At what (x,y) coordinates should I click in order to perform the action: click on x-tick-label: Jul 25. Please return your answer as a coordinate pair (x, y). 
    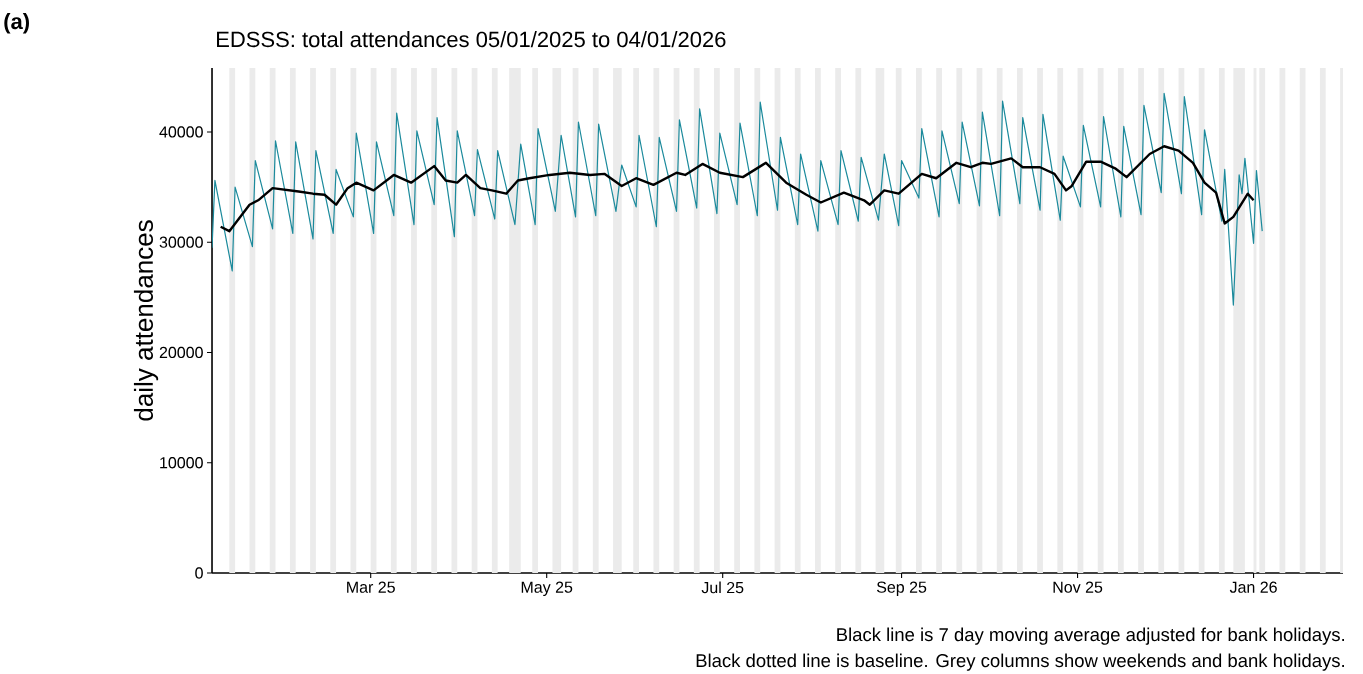
    Looking at the image, I should click on (722, 587).